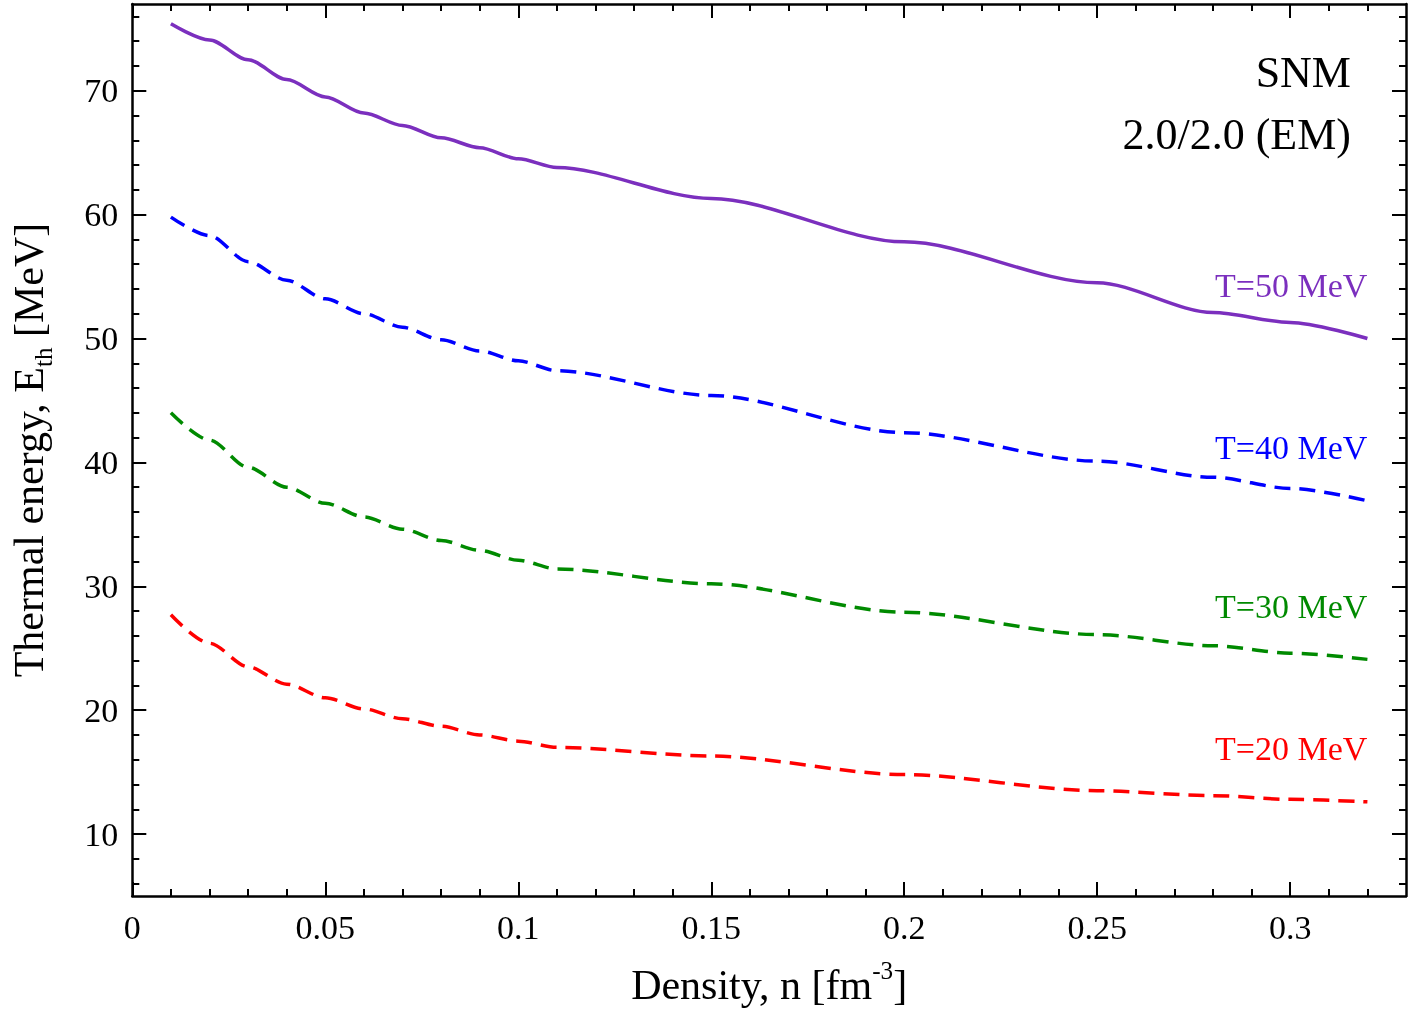 The width and height of the screenshot is (1411, 1025). I want to click on annotation: SNM, so click(1303, 72).